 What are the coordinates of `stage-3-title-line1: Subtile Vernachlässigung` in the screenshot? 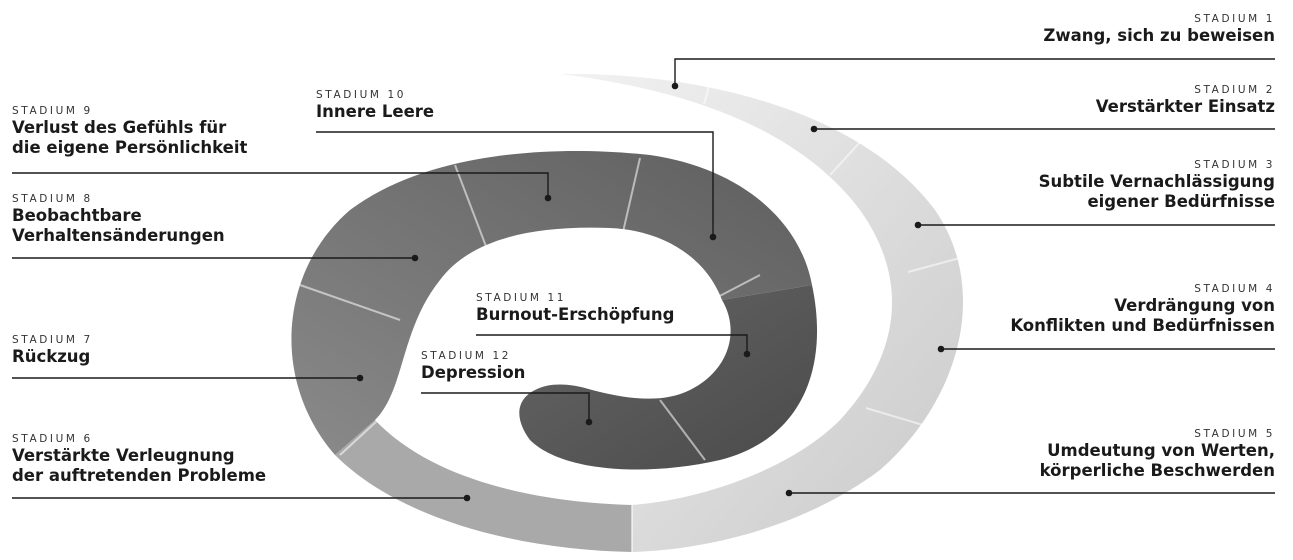 It's located at (1156, 181).